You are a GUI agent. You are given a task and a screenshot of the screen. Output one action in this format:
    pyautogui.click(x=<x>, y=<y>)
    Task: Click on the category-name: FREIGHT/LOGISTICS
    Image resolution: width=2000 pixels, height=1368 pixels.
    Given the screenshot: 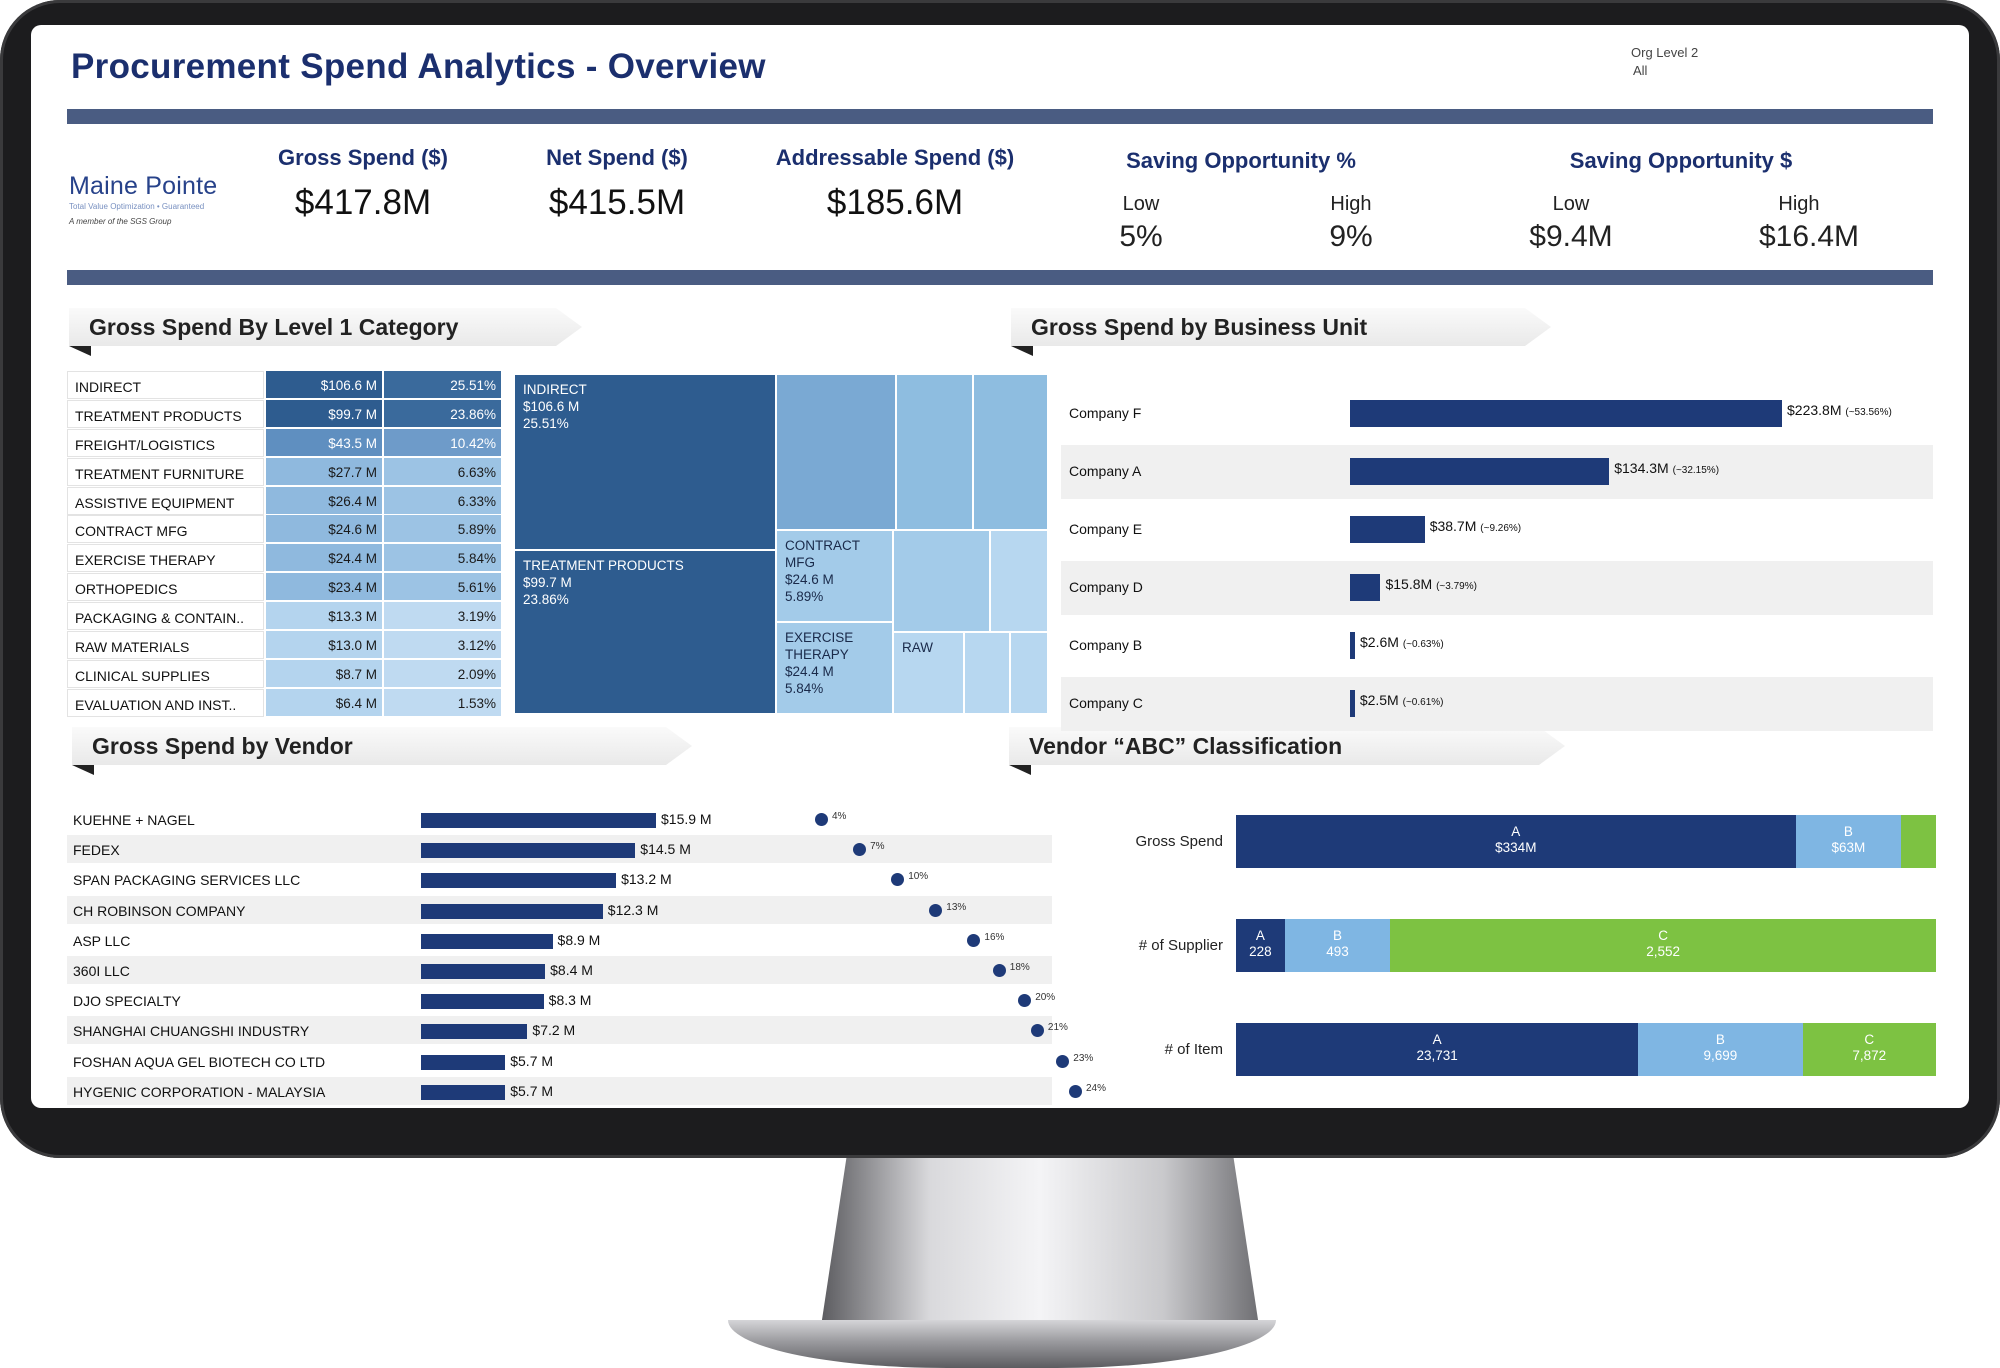 What is the action you would take?
    pyautogui.click(x=165, y=442)
    